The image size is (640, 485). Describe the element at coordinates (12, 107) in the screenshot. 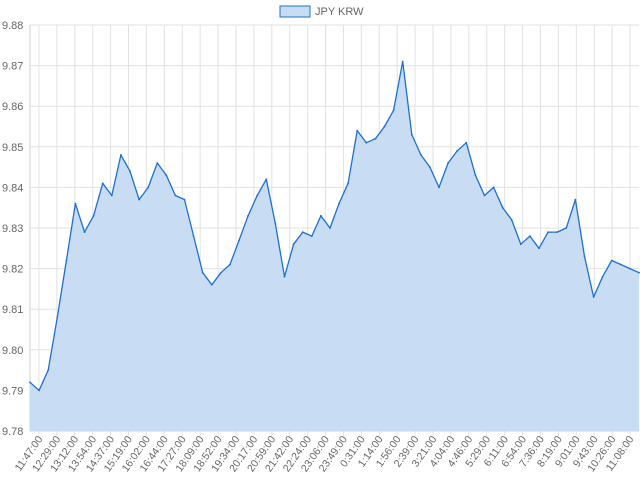

I see `y-tick-label: 9.86` at that location.